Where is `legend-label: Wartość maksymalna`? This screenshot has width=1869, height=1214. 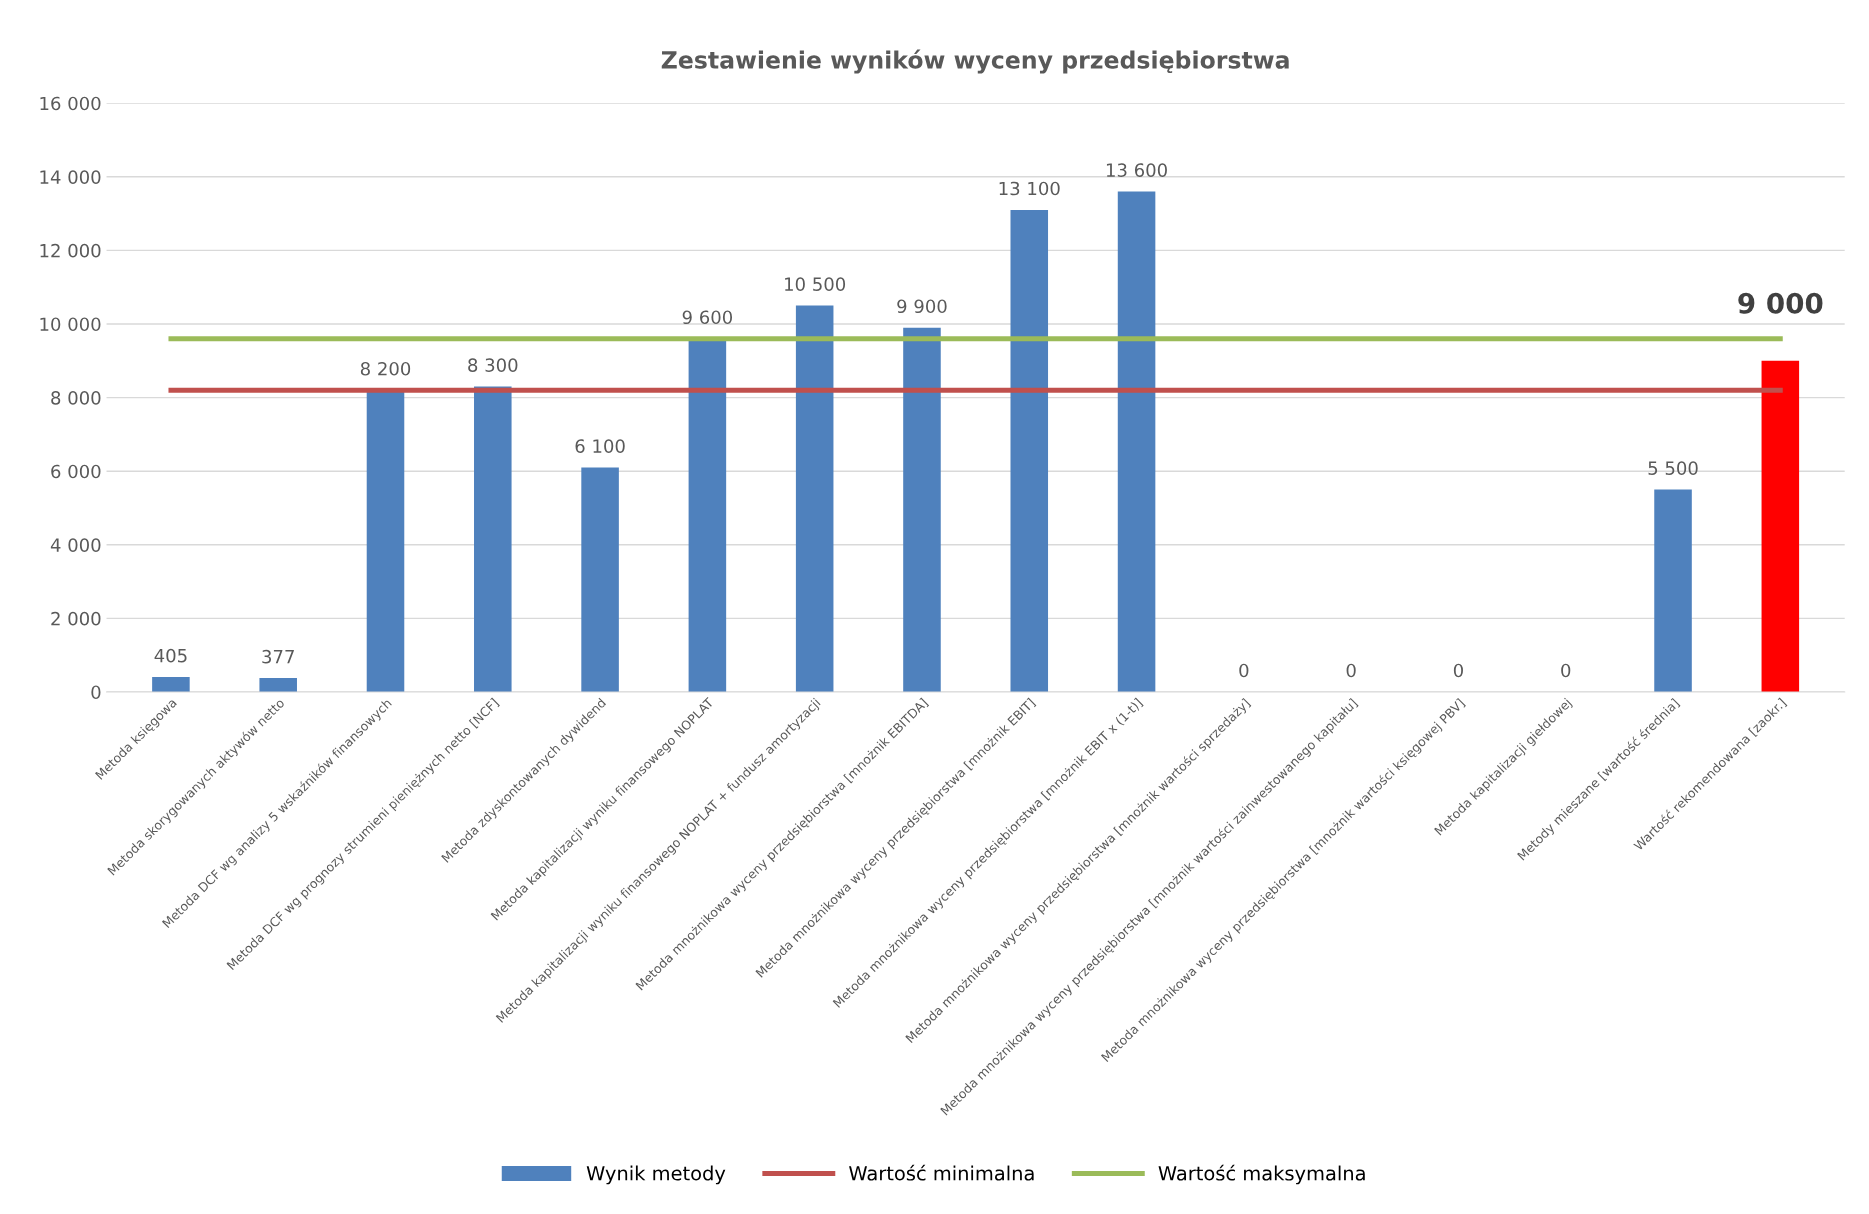
legend-label: Wartość maksymalna is located at coordinates (1261, 1174).